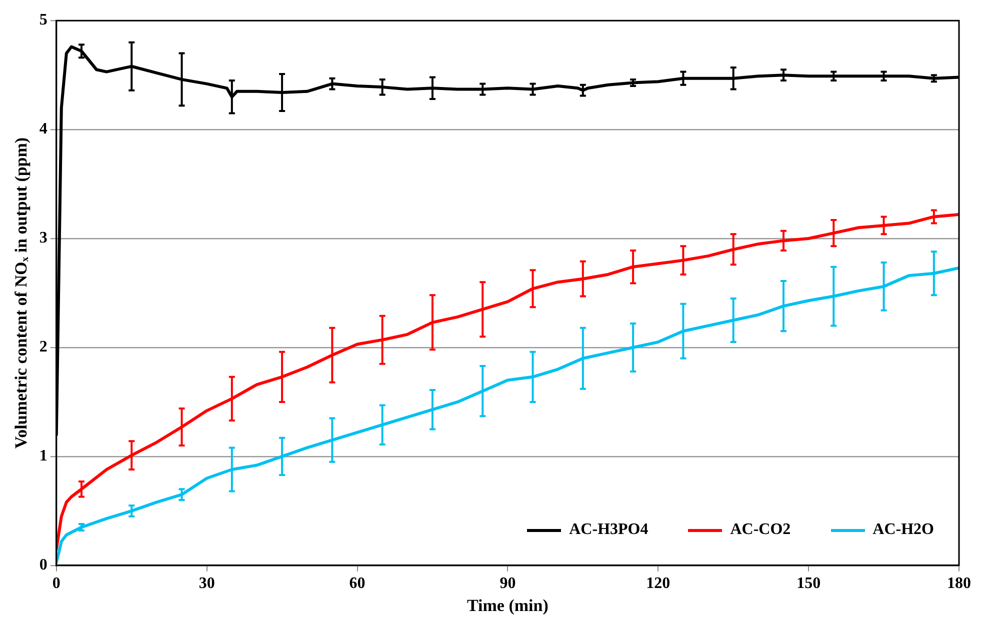  Describe the element at coordinates (43, 456) in the screenshot. I see `y-tick-label: 1` at that location.